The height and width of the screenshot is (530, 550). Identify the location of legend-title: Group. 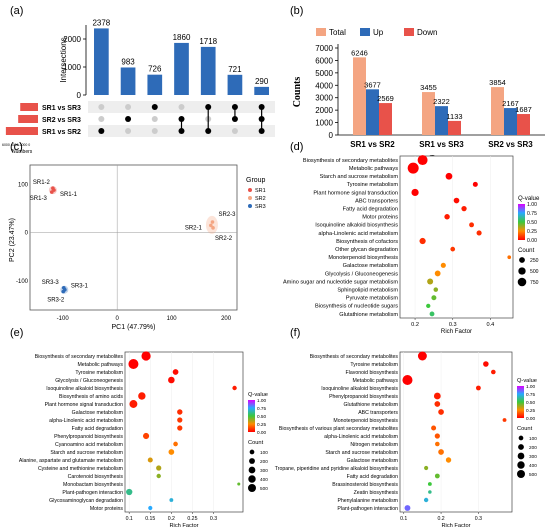
(256, 180).